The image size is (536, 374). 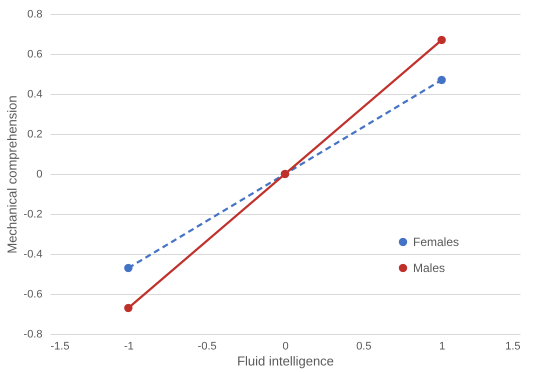 I want to click on y-tick-label: 0.2, so click(x=34, y=134).